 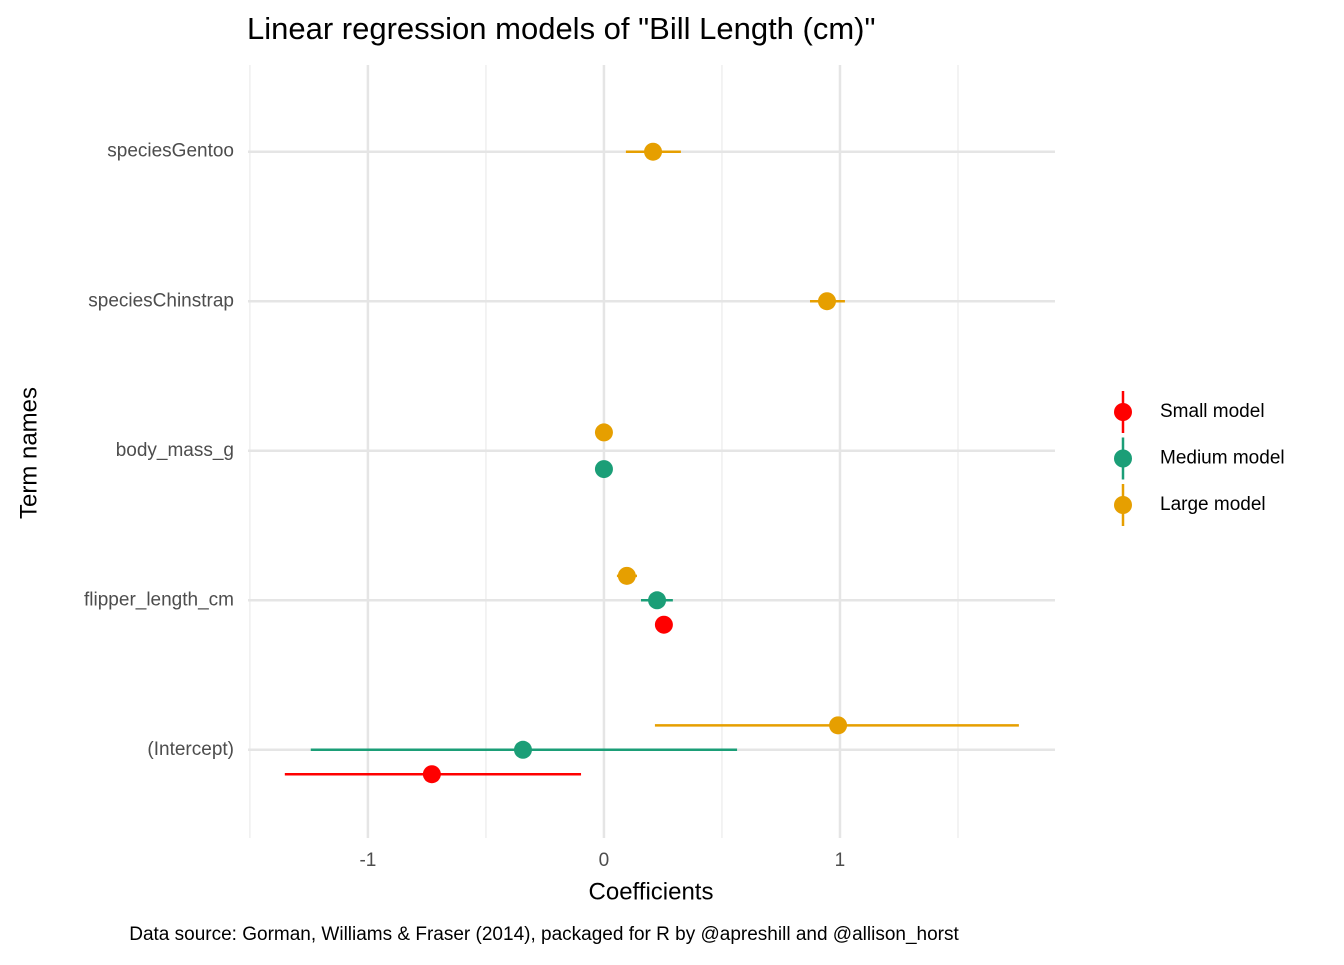 I want to click on y-axis-label: Term names, so click(x=28, y=453).